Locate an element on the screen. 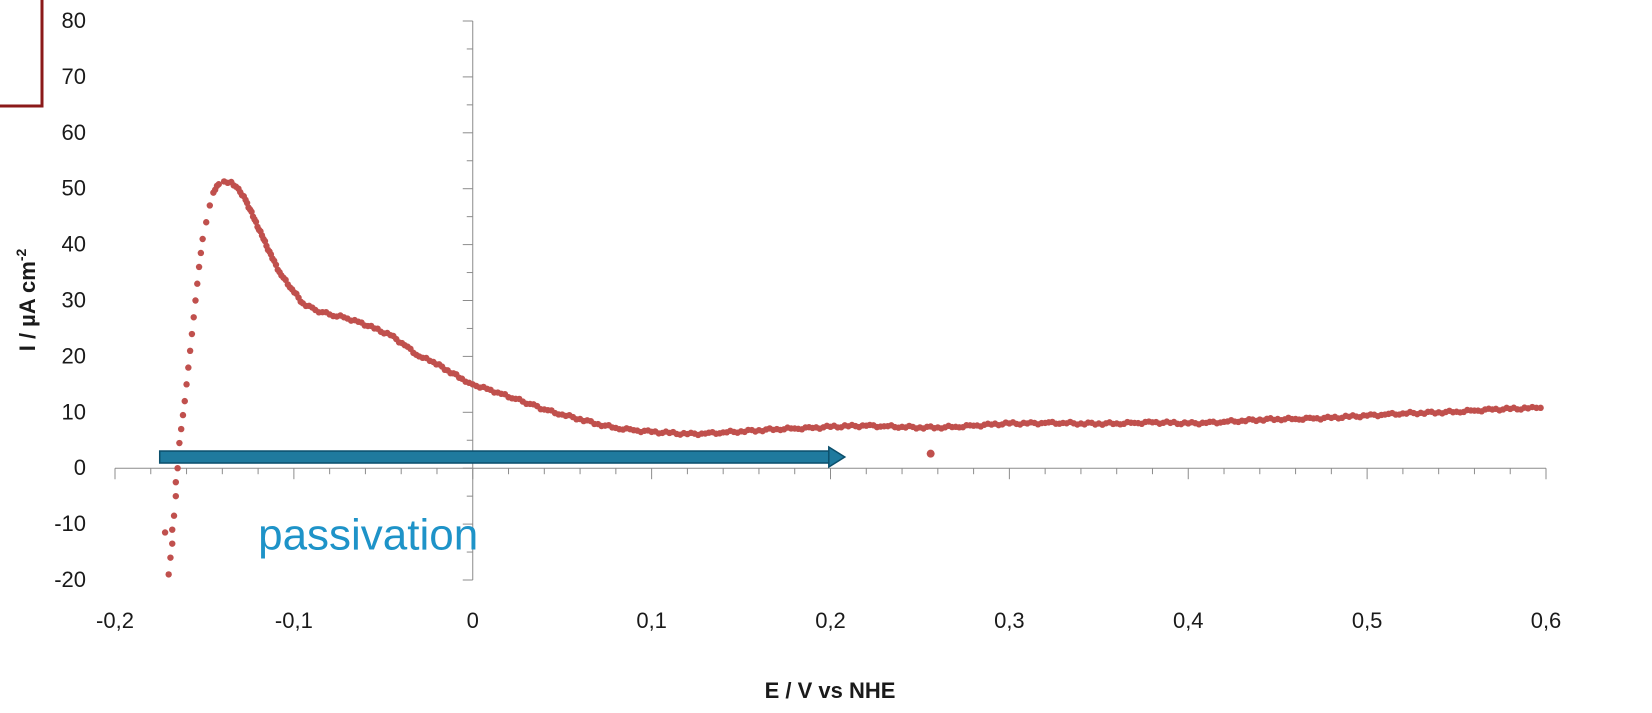  corner-frame is located at coordinates (22, 54).